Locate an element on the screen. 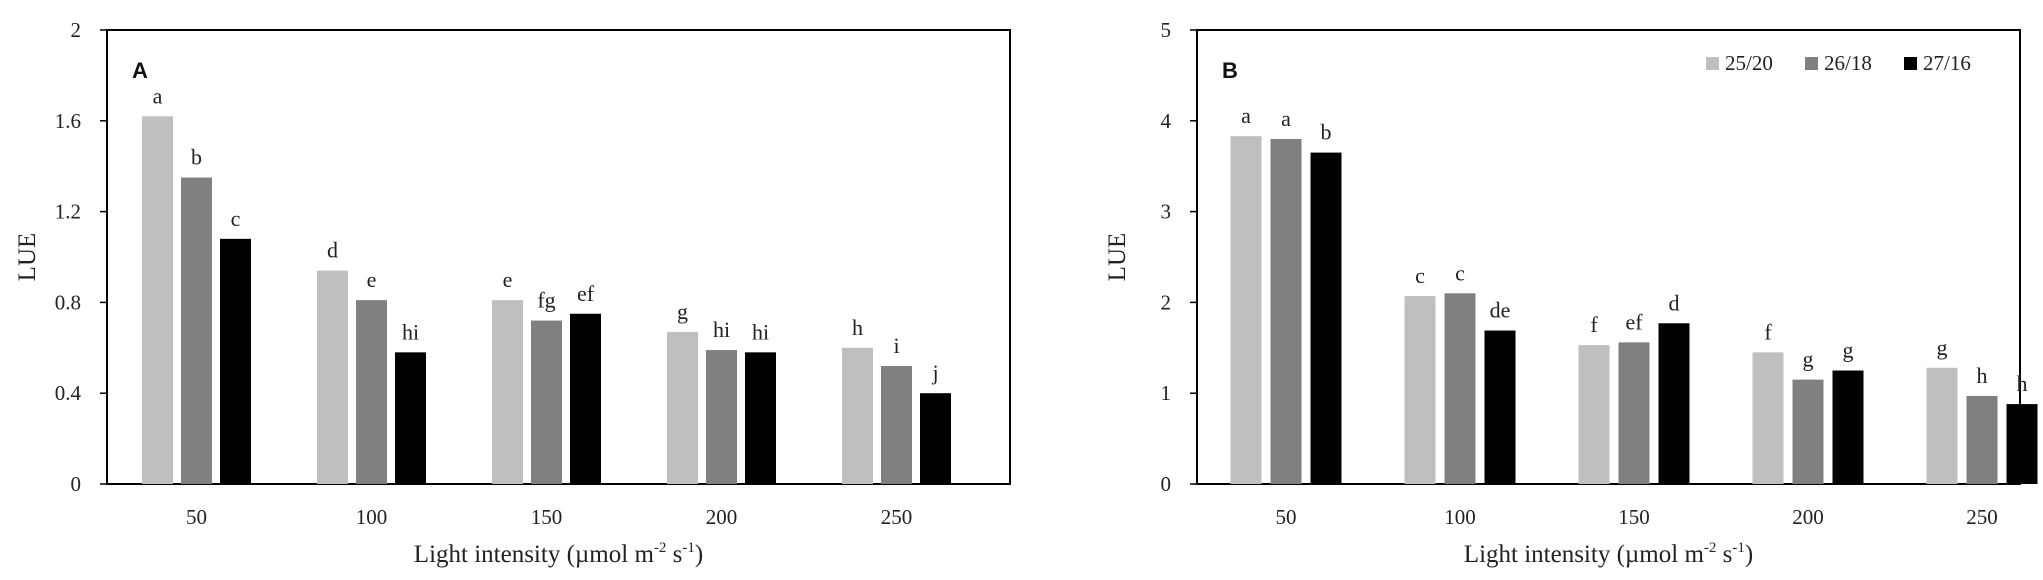 This screenshot has height=580, width=2043. significance-letter: fg is located at coordinates (546, 300).